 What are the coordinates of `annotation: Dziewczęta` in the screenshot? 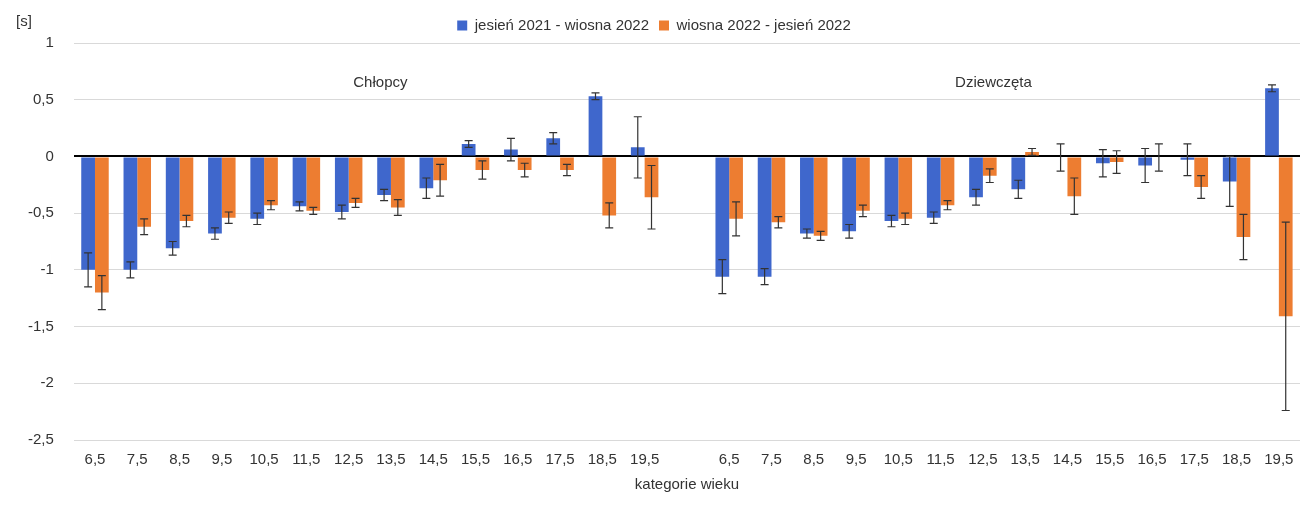 It's located at (994, 81).